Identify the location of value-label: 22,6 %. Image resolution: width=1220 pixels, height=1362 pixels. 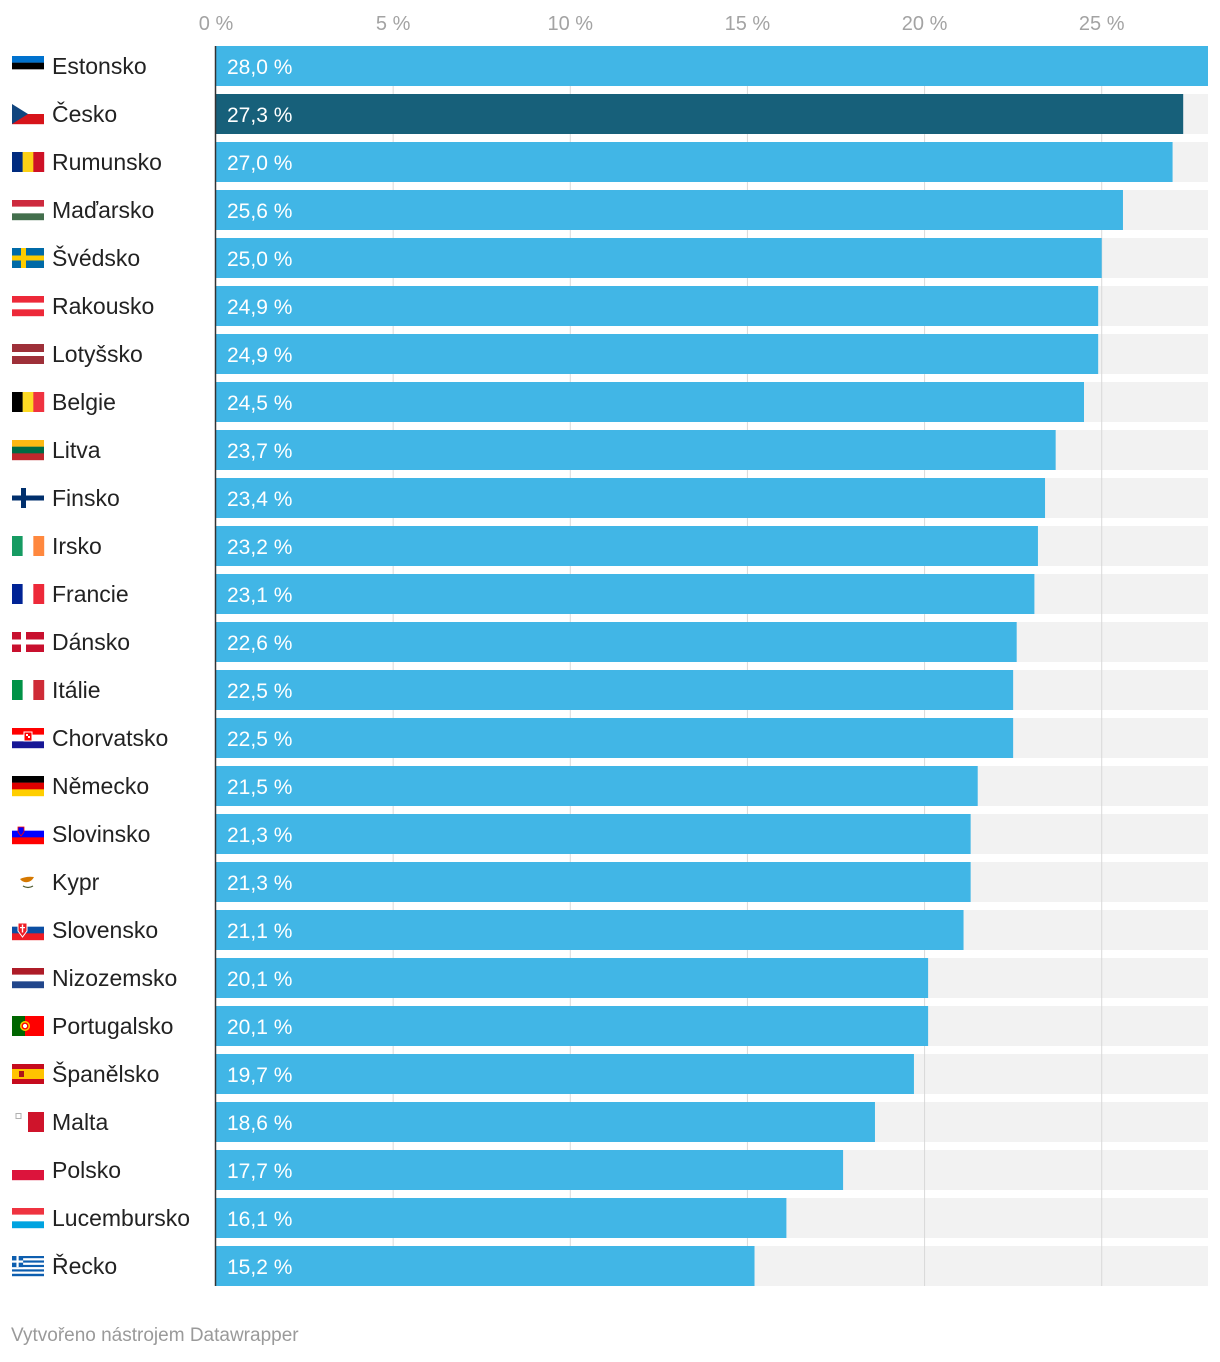
(259, 643).